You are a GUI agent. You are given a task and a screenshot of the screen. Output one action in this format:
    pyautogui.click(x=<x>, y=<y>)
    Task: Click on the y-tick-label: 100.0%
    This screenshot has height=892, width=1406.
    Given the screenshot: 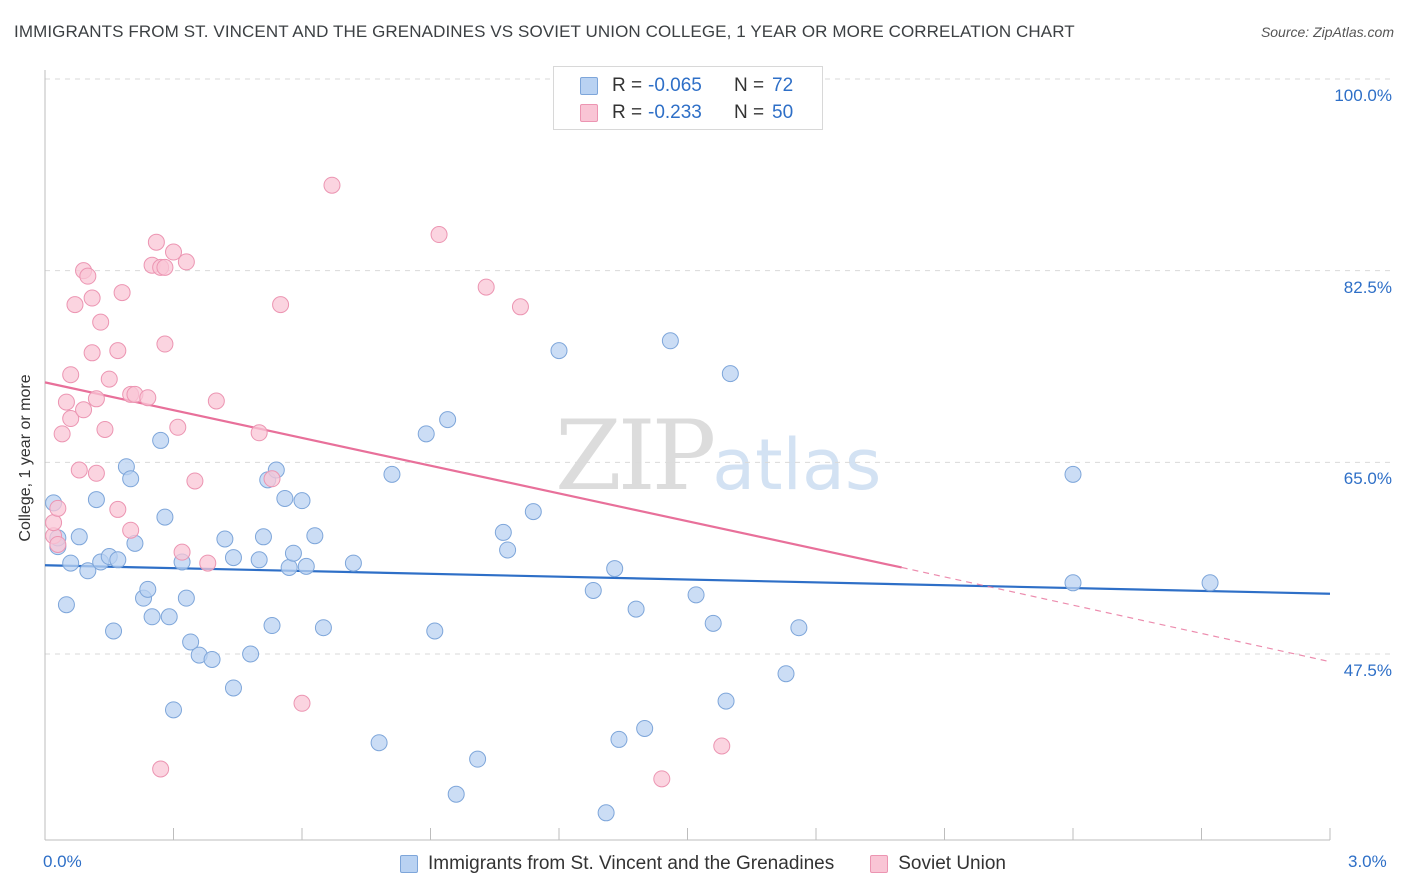 What is the action you would take?
    pyautogui.click(x=1363, y=95)
    